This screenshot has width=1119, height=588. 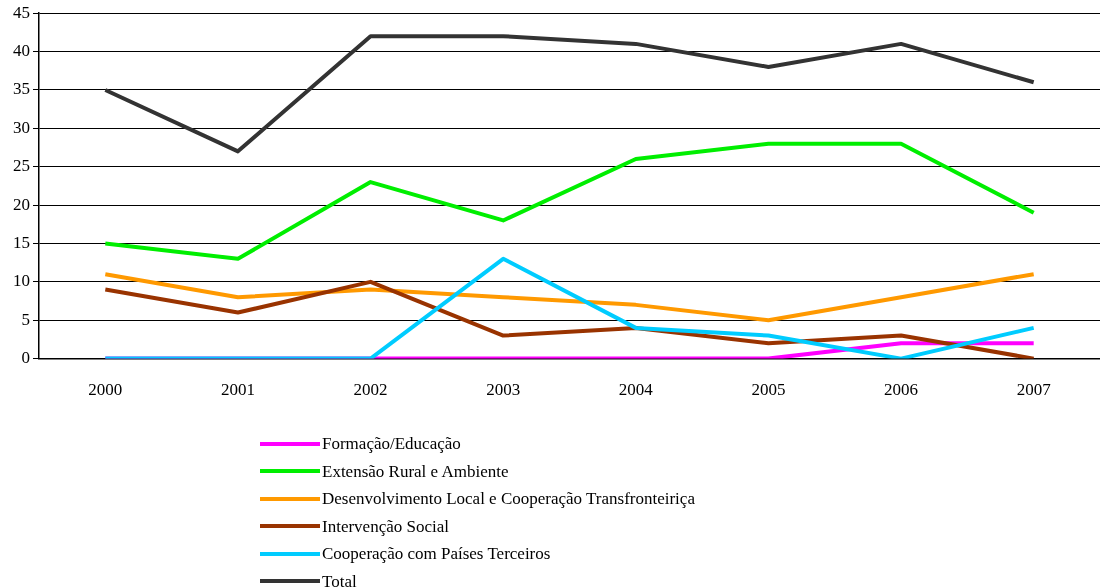 I want to click on legend-label: Intervenção Social, so click(x=385, y=526).